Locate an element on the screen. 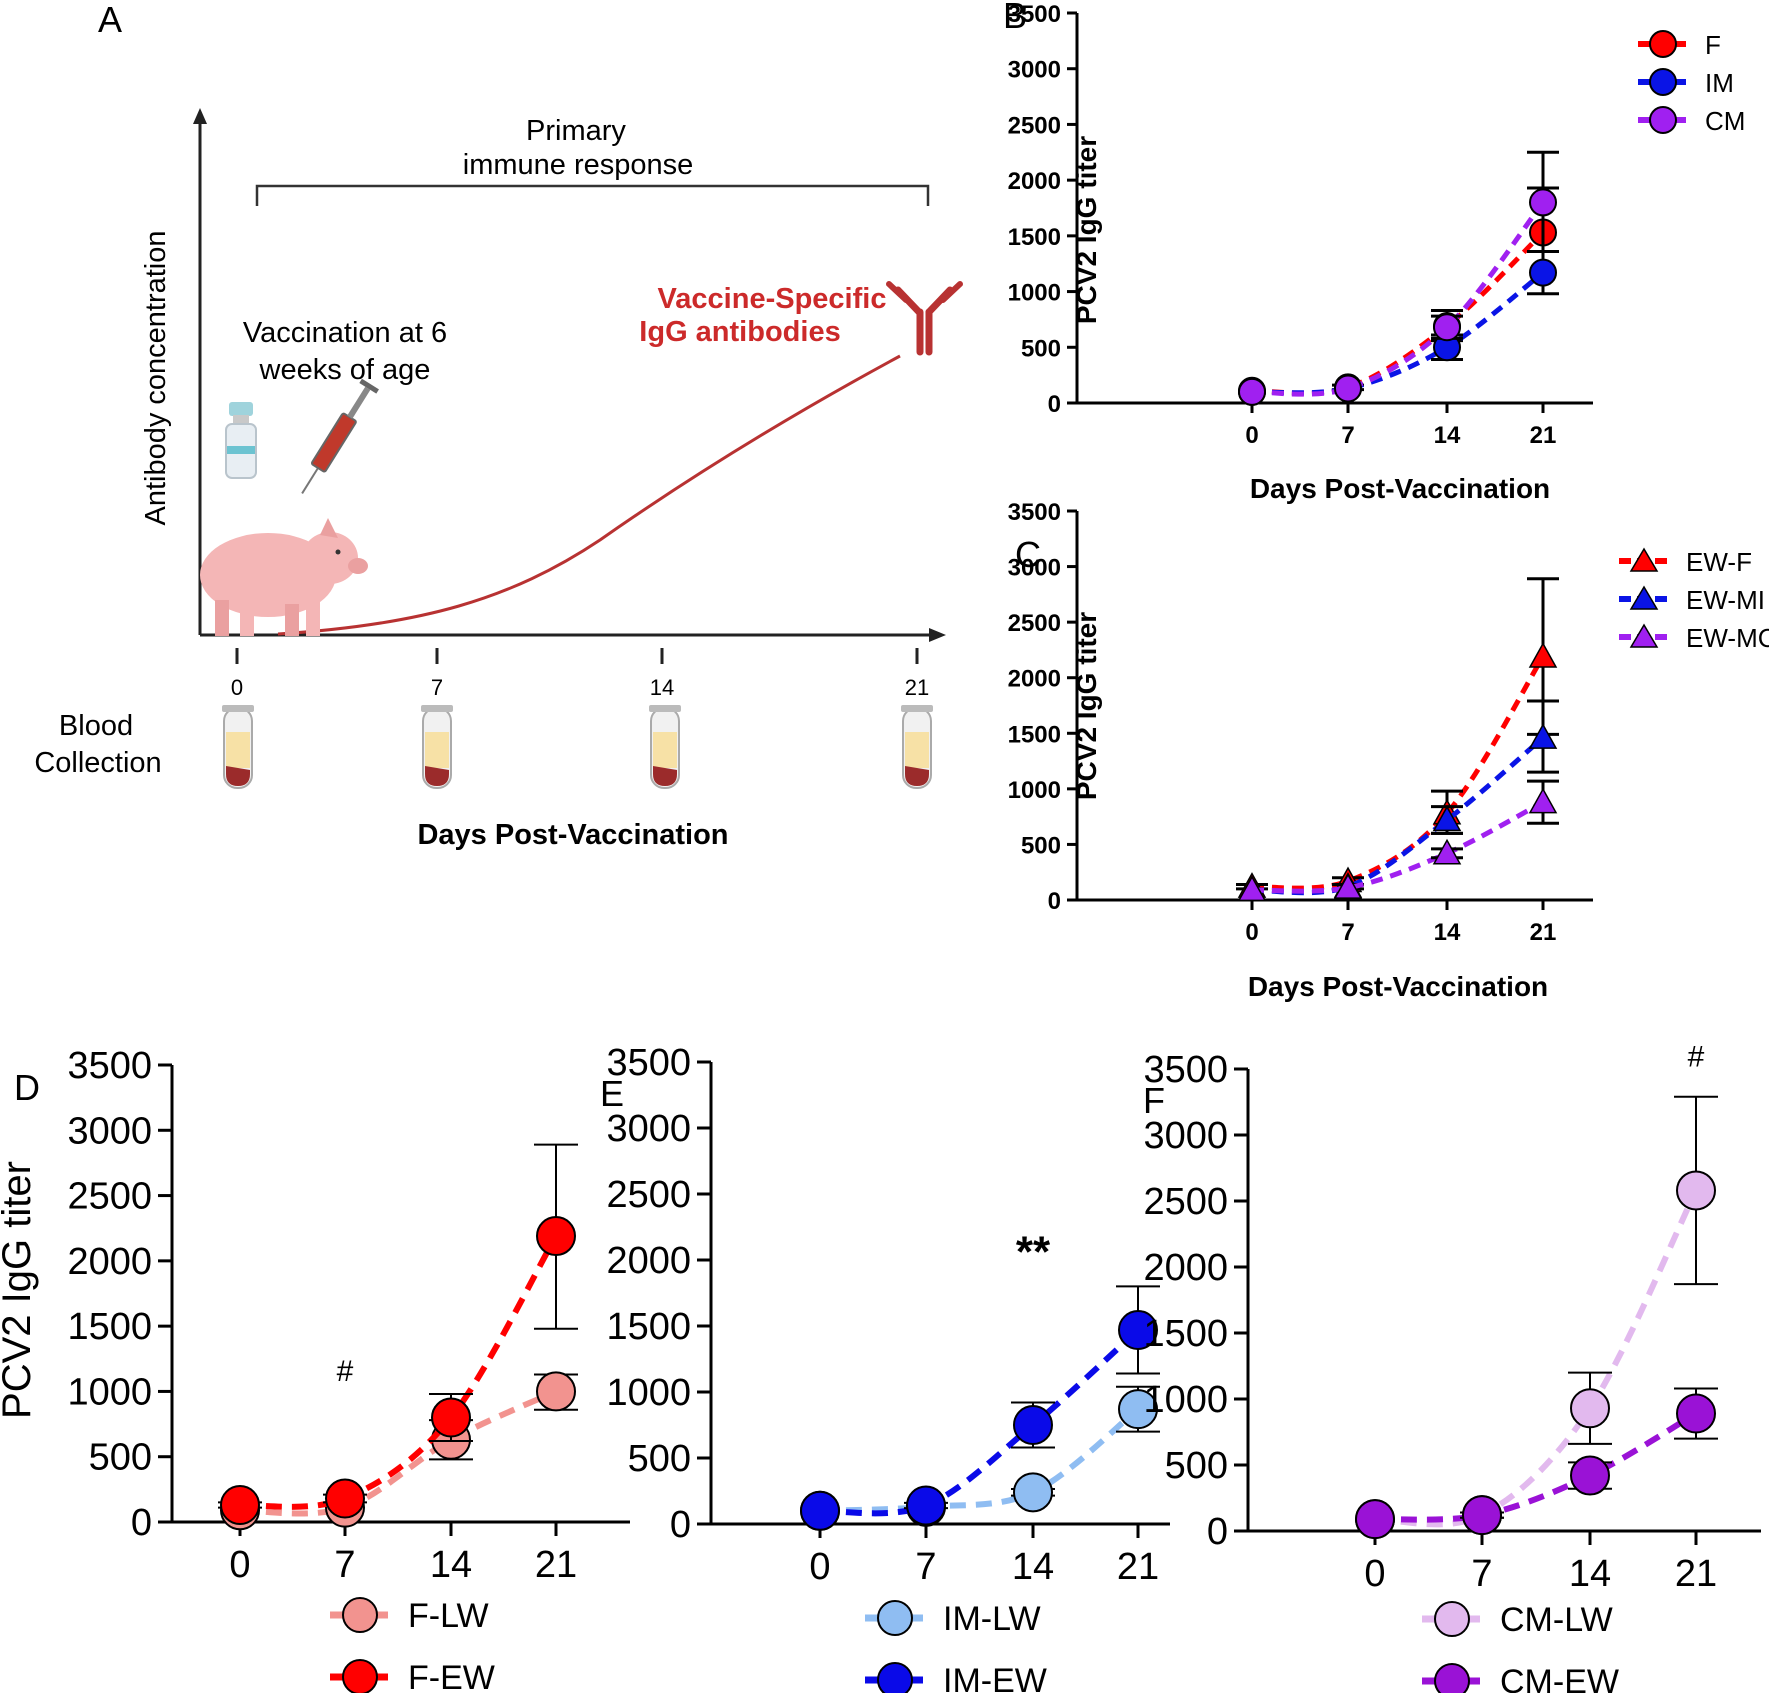 The image size is (1769, 1693). immune-response-bracket is located at coordinates (592, 195).